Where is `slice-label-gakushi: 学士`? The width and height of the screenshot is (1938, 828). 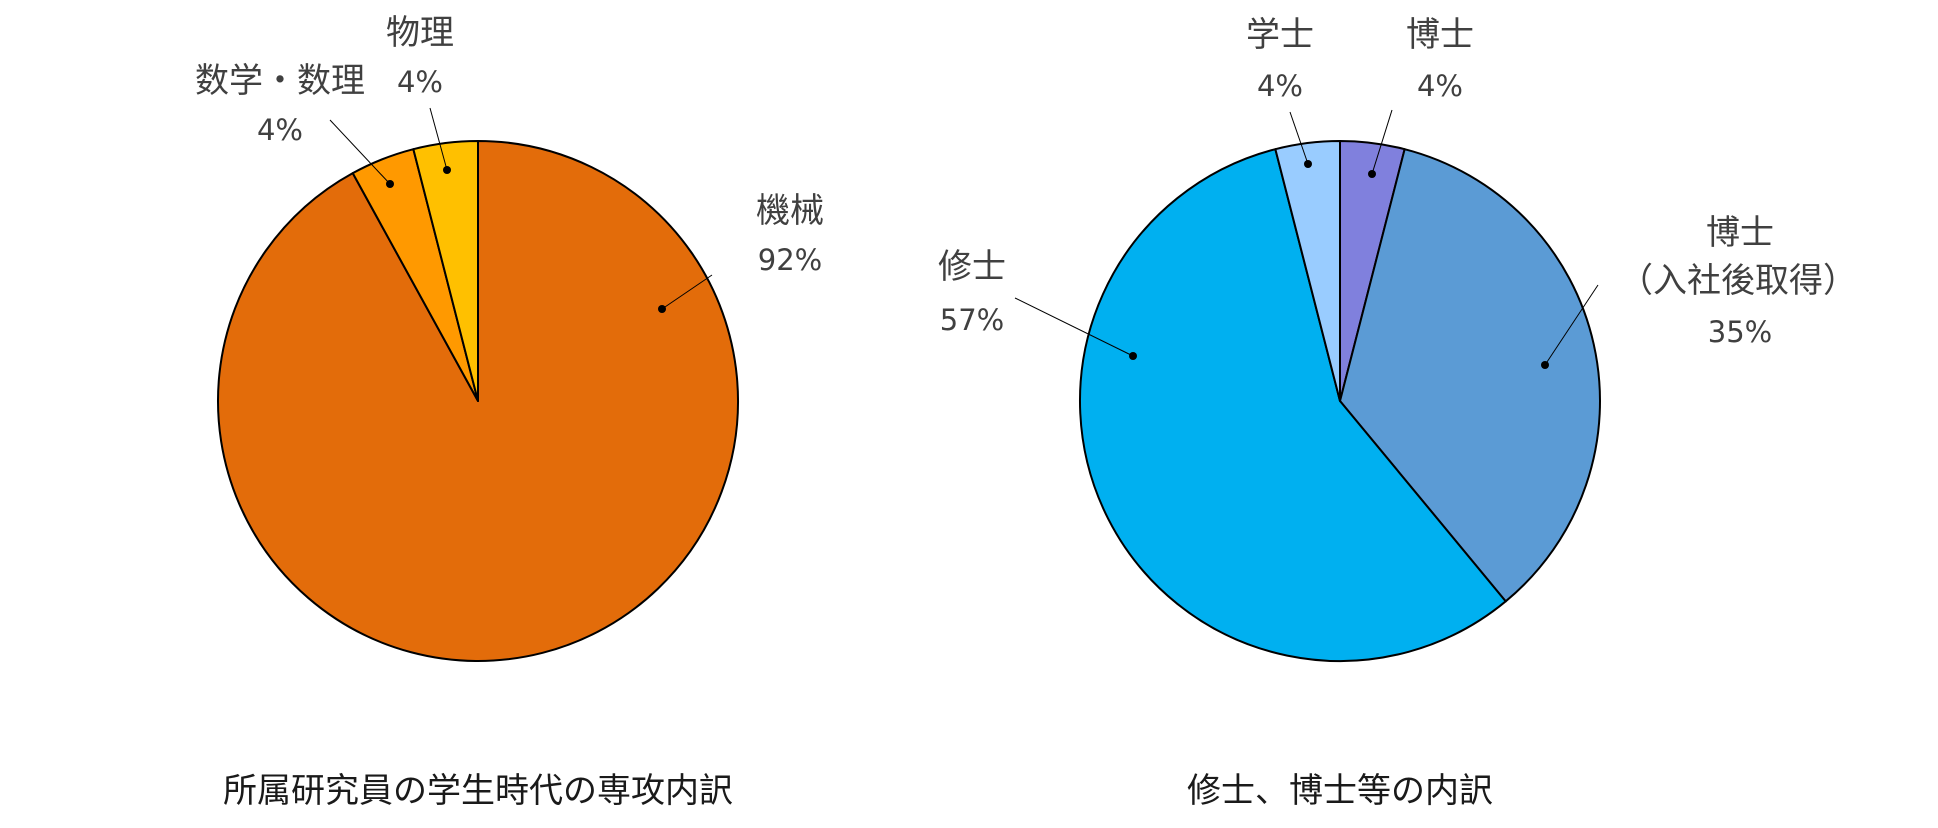
slice-label-gakushi: 学士 is located at coordinates (1280, 35).